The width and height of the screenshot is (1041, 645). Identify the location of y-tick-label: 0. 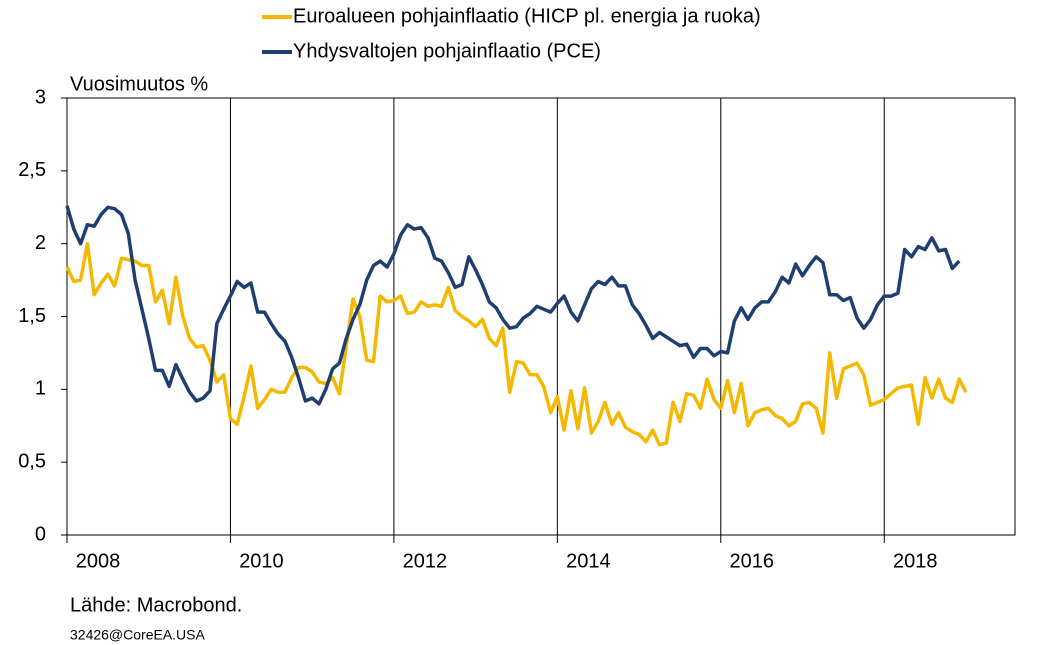
(40, 534).